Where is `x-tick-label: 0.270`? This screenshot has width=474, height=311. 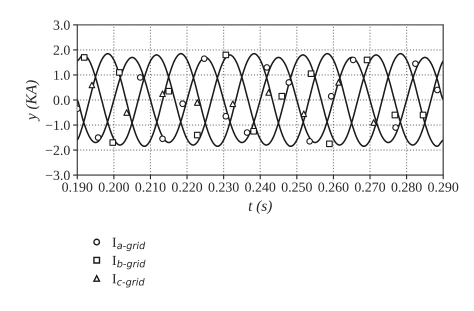 x-tick-label: 0.270 is located at coordinates (370, 187).